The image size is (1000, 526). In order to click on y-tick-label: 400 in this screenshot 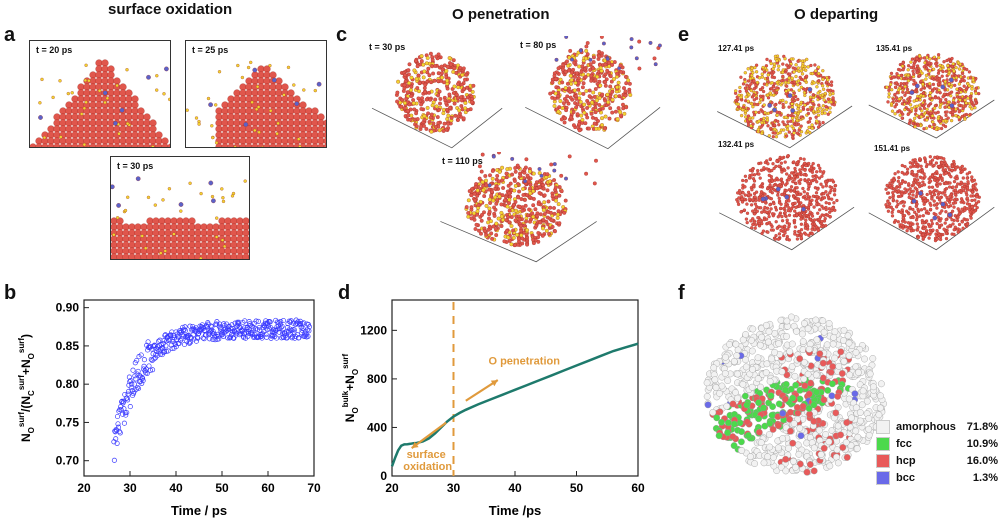, I will do `click(377, 427)`.